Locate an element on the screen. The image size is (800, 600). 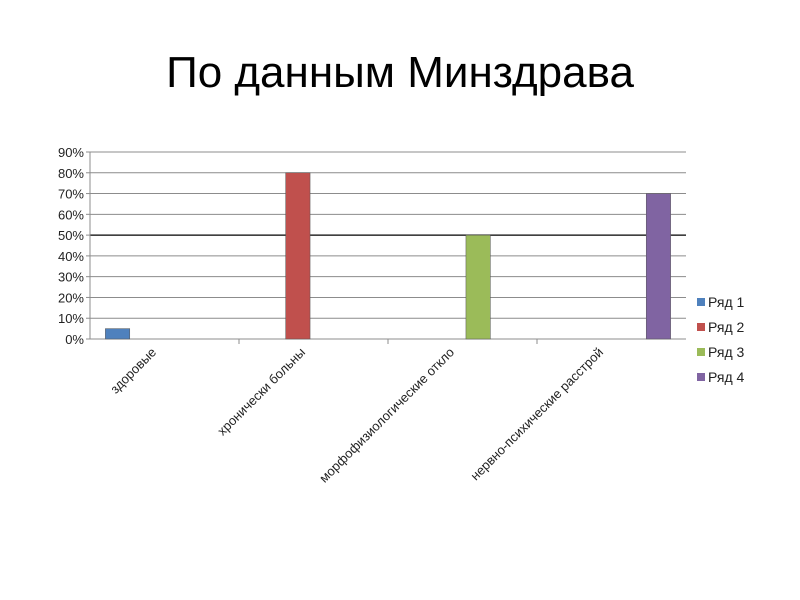
category-label: здоровые is located at coordinates (133, 371).